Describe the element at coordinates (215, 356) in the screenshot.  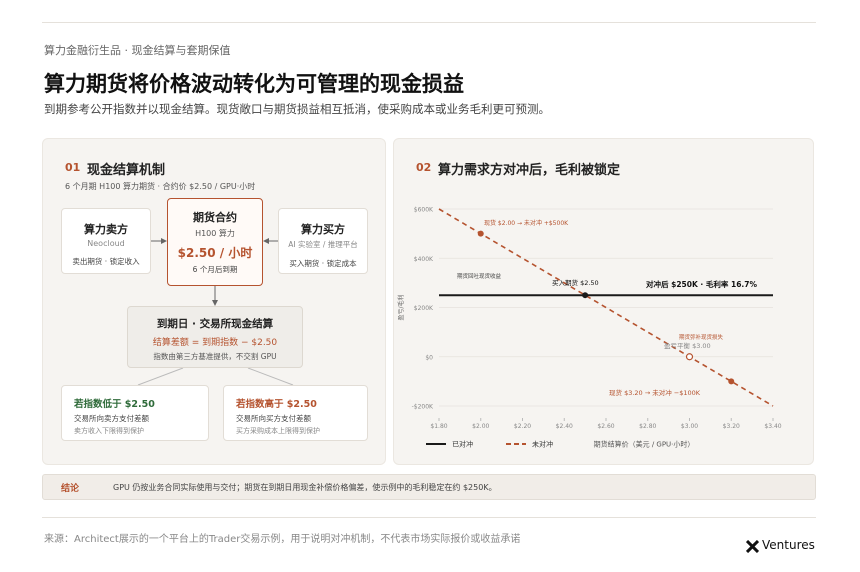
I see `settlement-note: 指数由第三方基准提供，不交割 GPU` at that location.